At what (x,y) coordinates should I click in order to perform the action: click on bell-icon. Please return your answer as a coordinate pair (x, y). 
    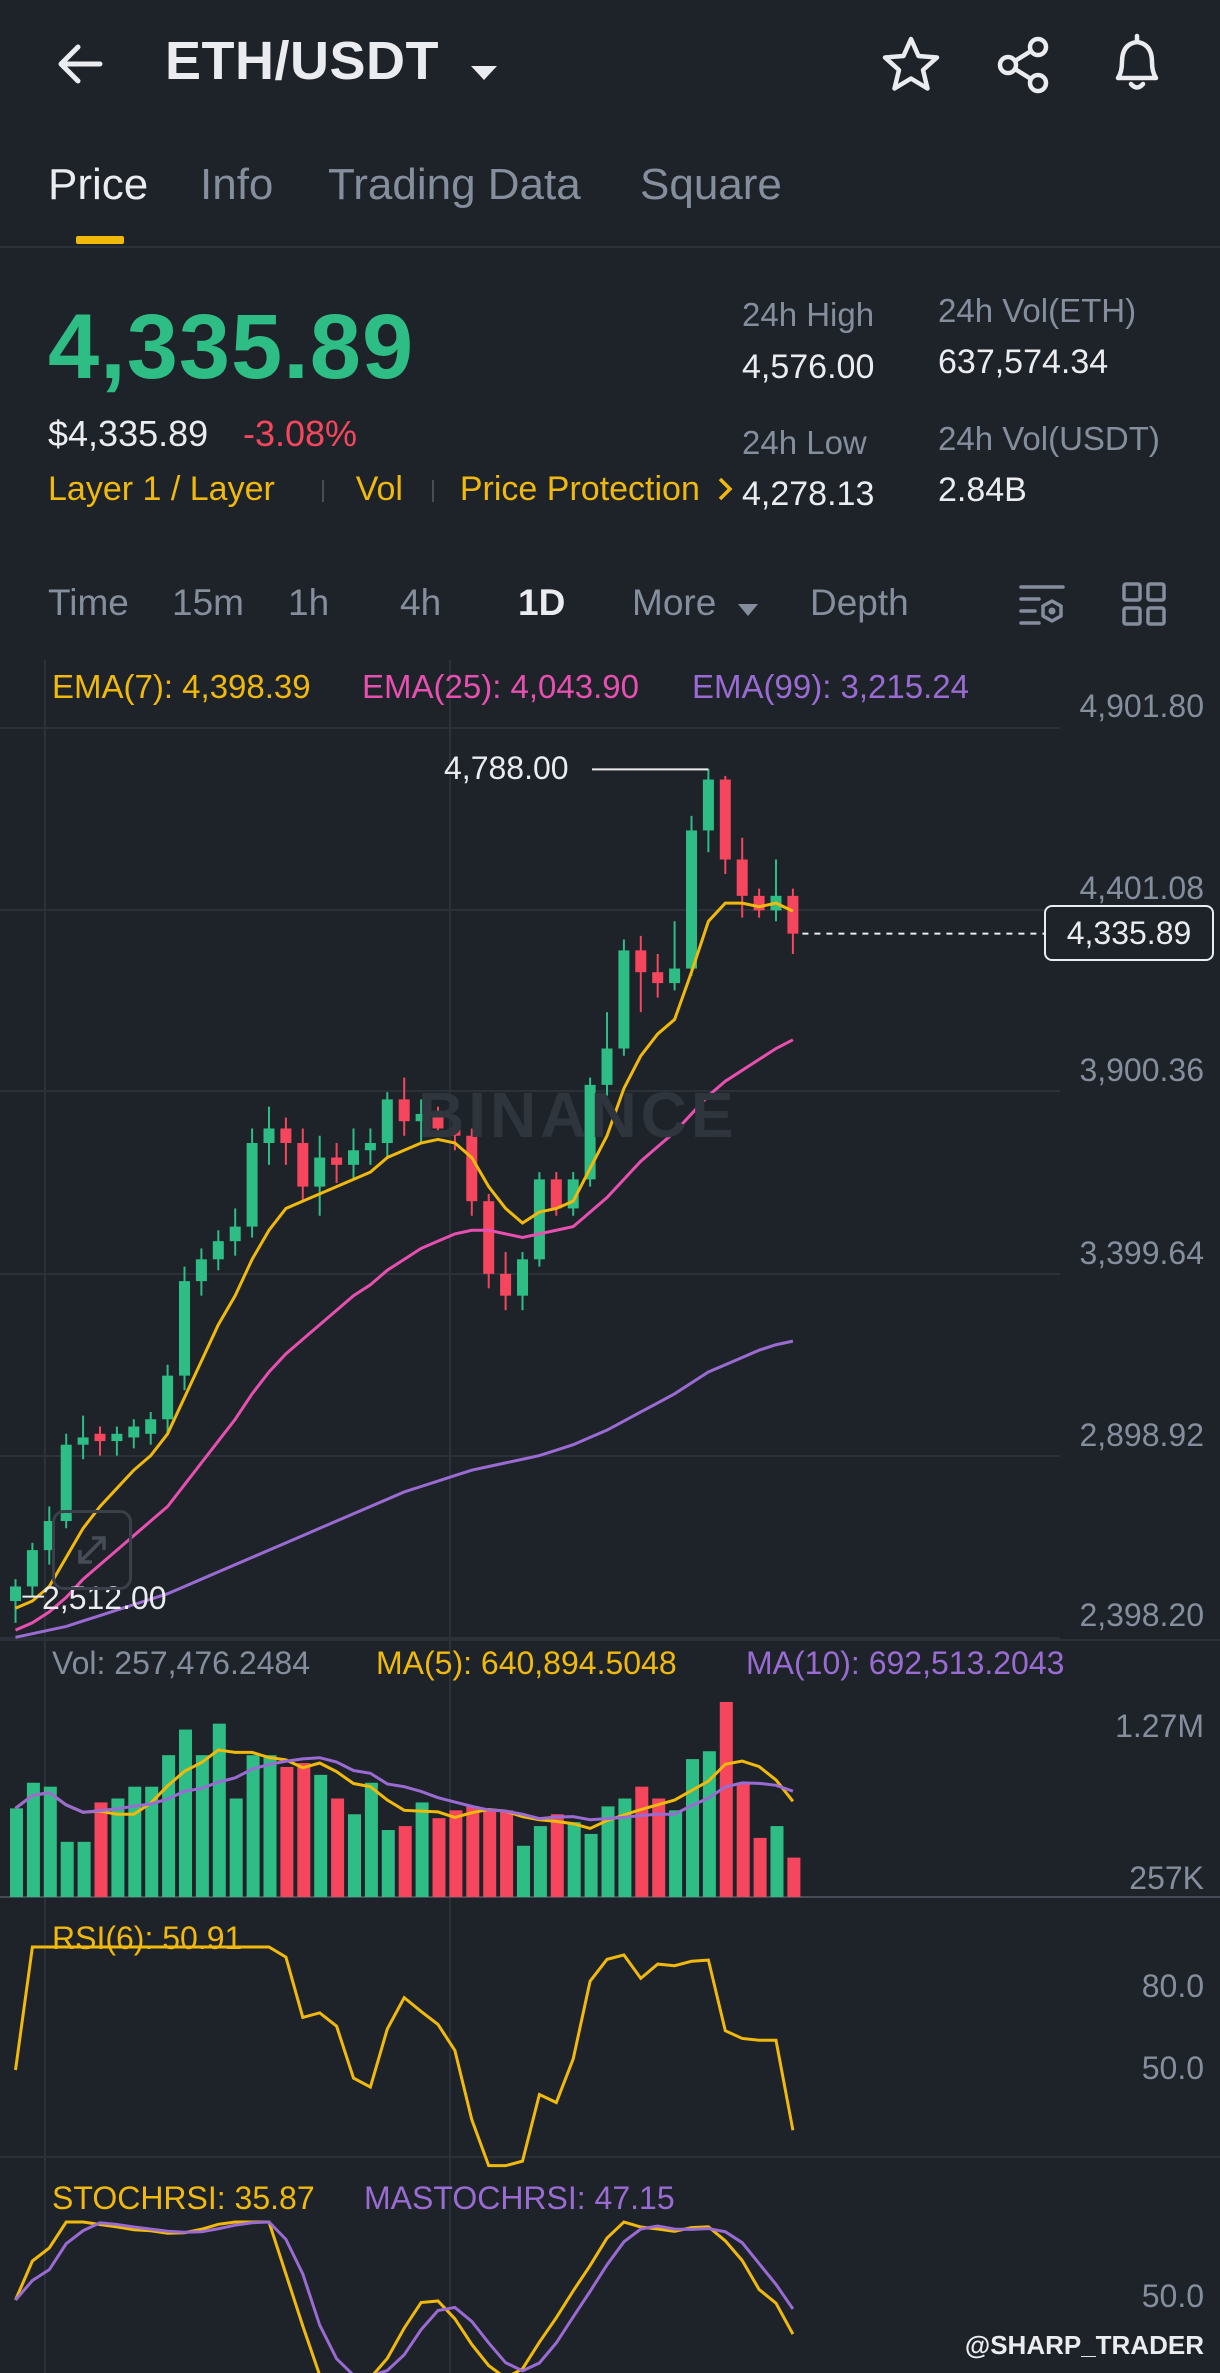
    Looking at the image, I should click on (1137, 64).